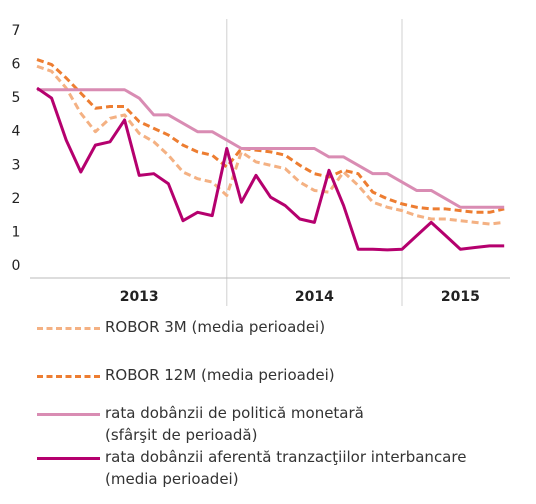 Image resolution: width=536 pixels, height=504 pixels. What do you see at coordinates (16, 65) in the screenshot?
I see `y-tick-label: 6` at bounding box center [16, 65].